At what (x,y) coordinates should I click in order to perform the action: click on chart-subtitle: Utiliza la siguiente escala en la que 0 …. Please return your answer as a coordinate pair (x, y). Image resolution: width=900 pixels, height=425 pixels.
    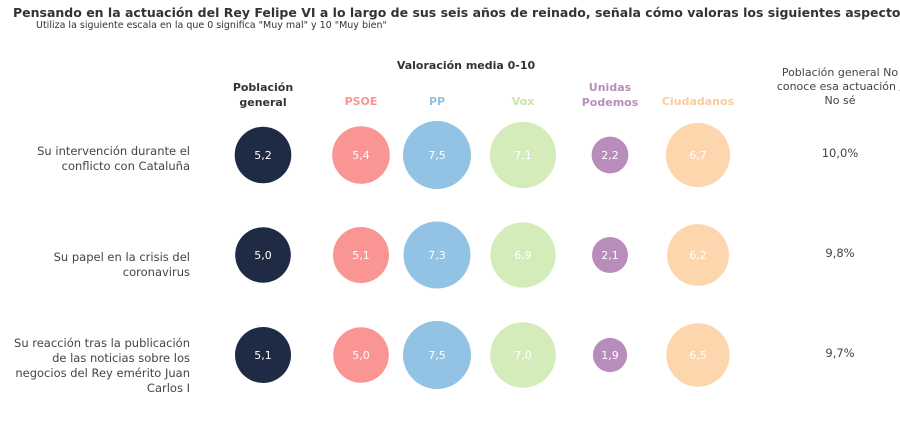
    Looking at the image, I should click on (211, 25).